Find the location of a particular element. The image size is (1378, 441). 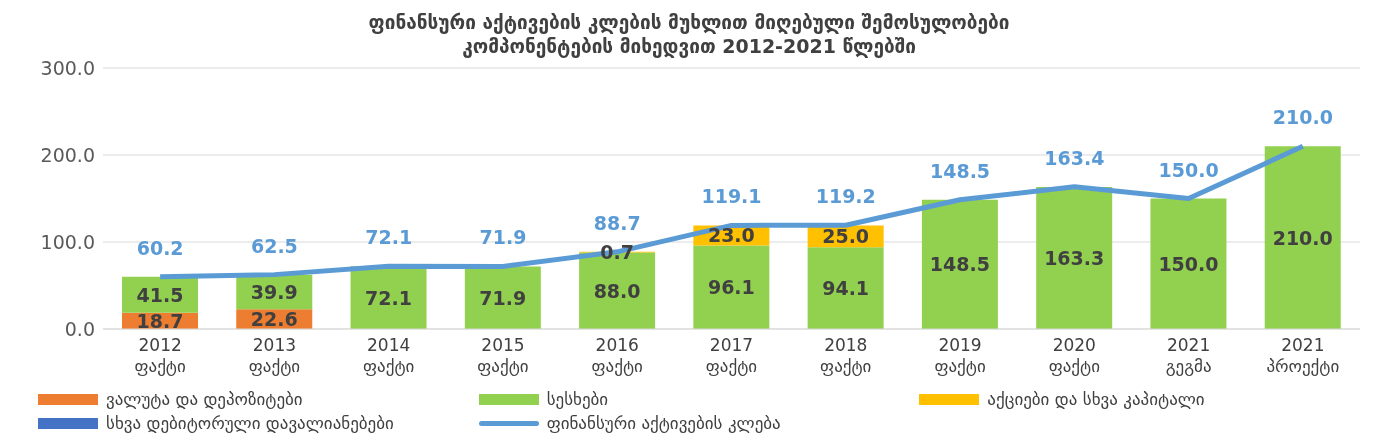

data-label: 94.1 is located at coordinates (846, 288).